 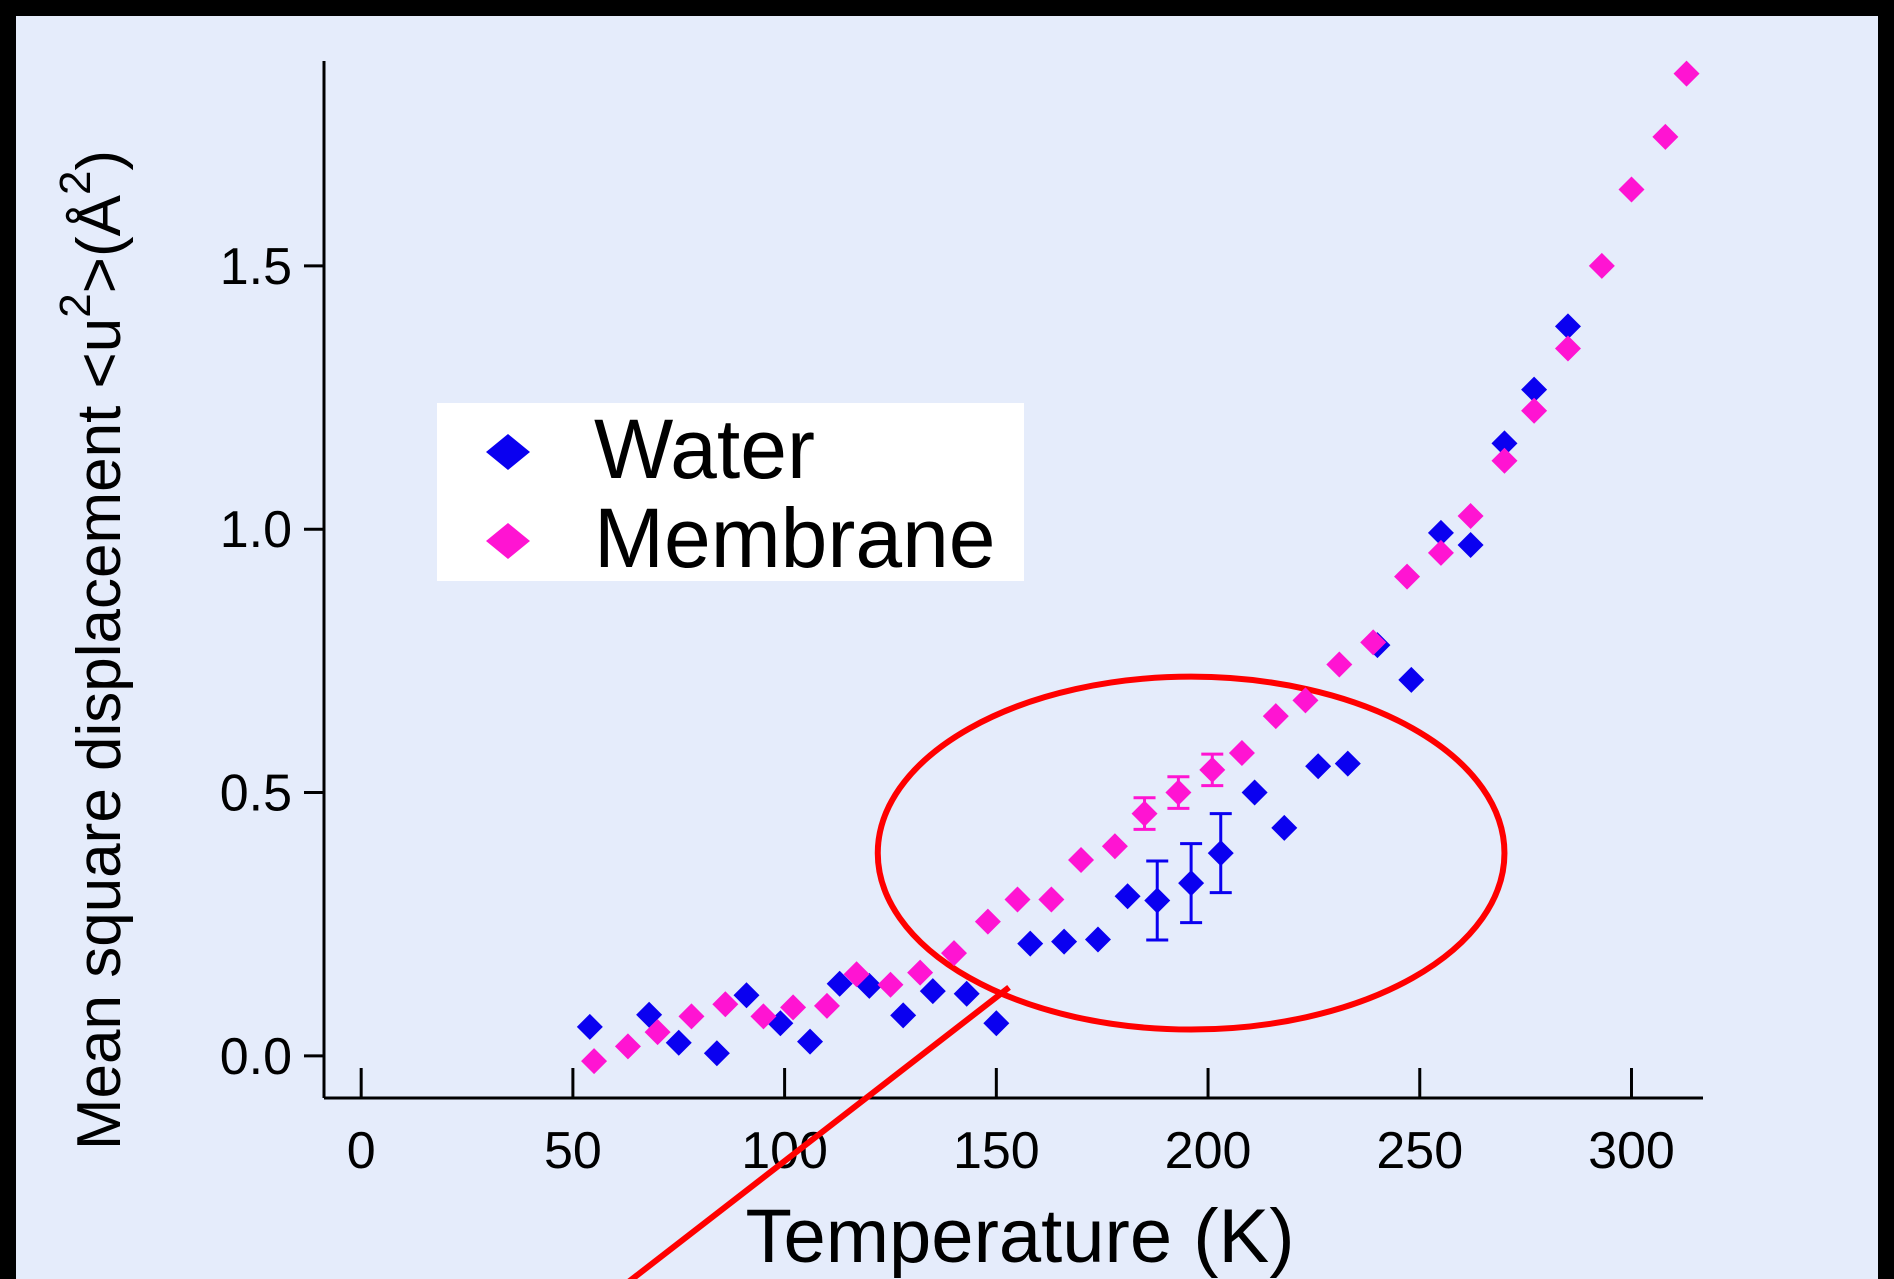 What do you see at coordinates (272, 662) in the screenshot?
I see `y-axis-ticks: 0.0 0.5 1.0 1.5` at bounding box center [272, 662].